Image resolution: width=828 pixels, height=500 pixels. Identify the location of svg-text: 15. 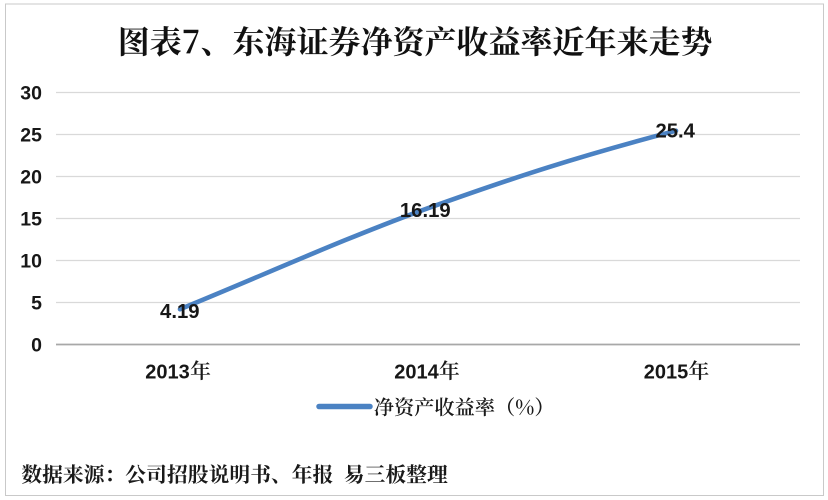
(31, 219).